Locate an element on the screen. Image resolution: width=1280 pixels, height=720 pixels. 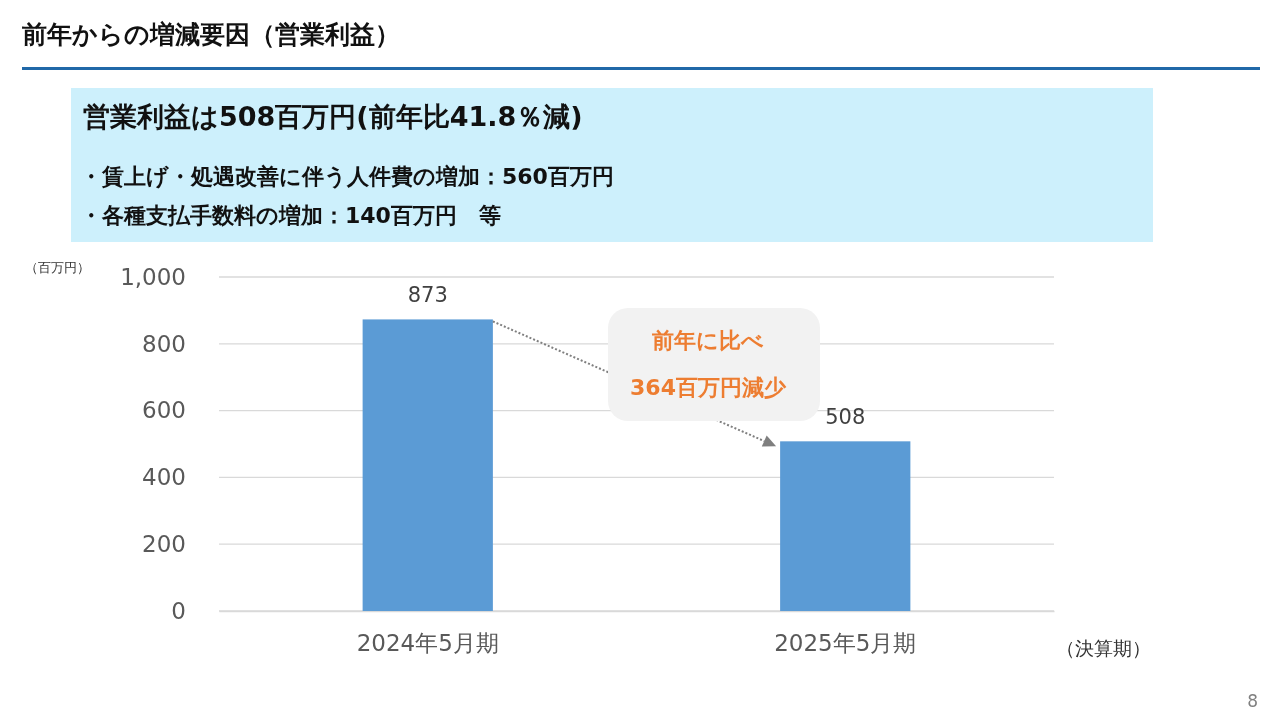
chart-title: 前年からの増減要因（営業利益） is located at coordinates (210, 34).